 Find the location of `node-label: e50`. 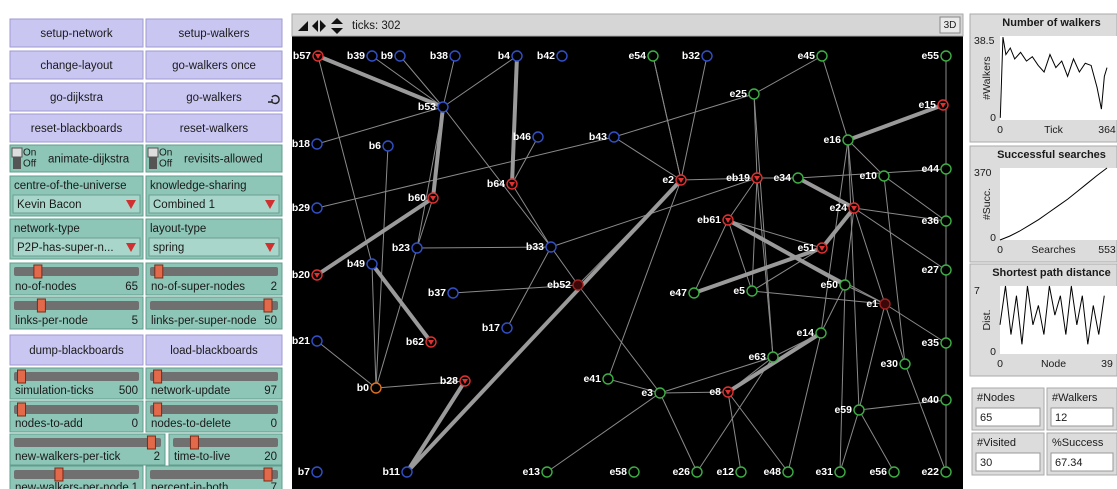

node-label: e50 is located at coordinates (829, 285).